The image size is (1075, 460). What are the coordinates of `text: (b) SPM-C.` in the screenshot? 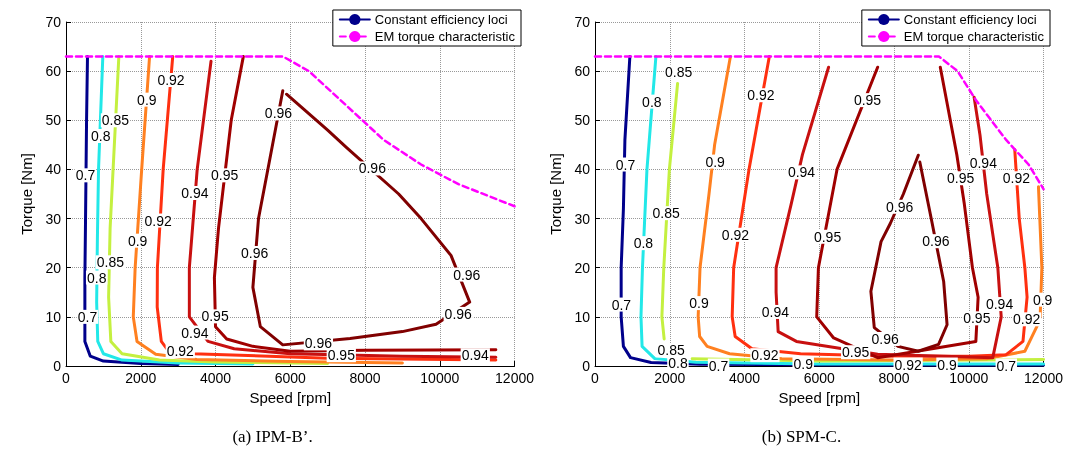 It's located at (801, 436).